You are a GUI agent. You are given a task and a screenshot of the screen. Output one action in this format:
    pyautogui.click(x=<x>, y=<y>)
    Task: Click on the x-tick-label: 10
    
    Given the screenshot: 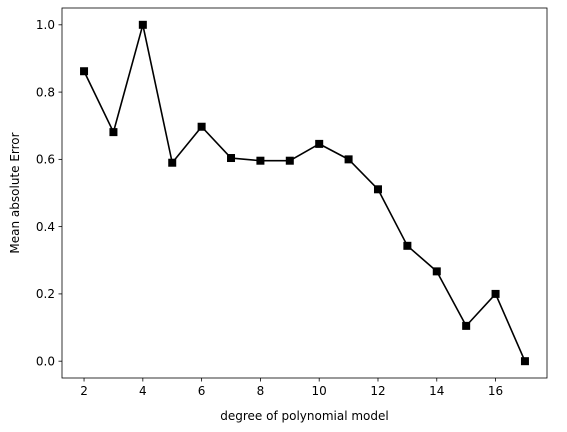 What is the action you would take?
    pyautogui.click(x=319, y=391)
    